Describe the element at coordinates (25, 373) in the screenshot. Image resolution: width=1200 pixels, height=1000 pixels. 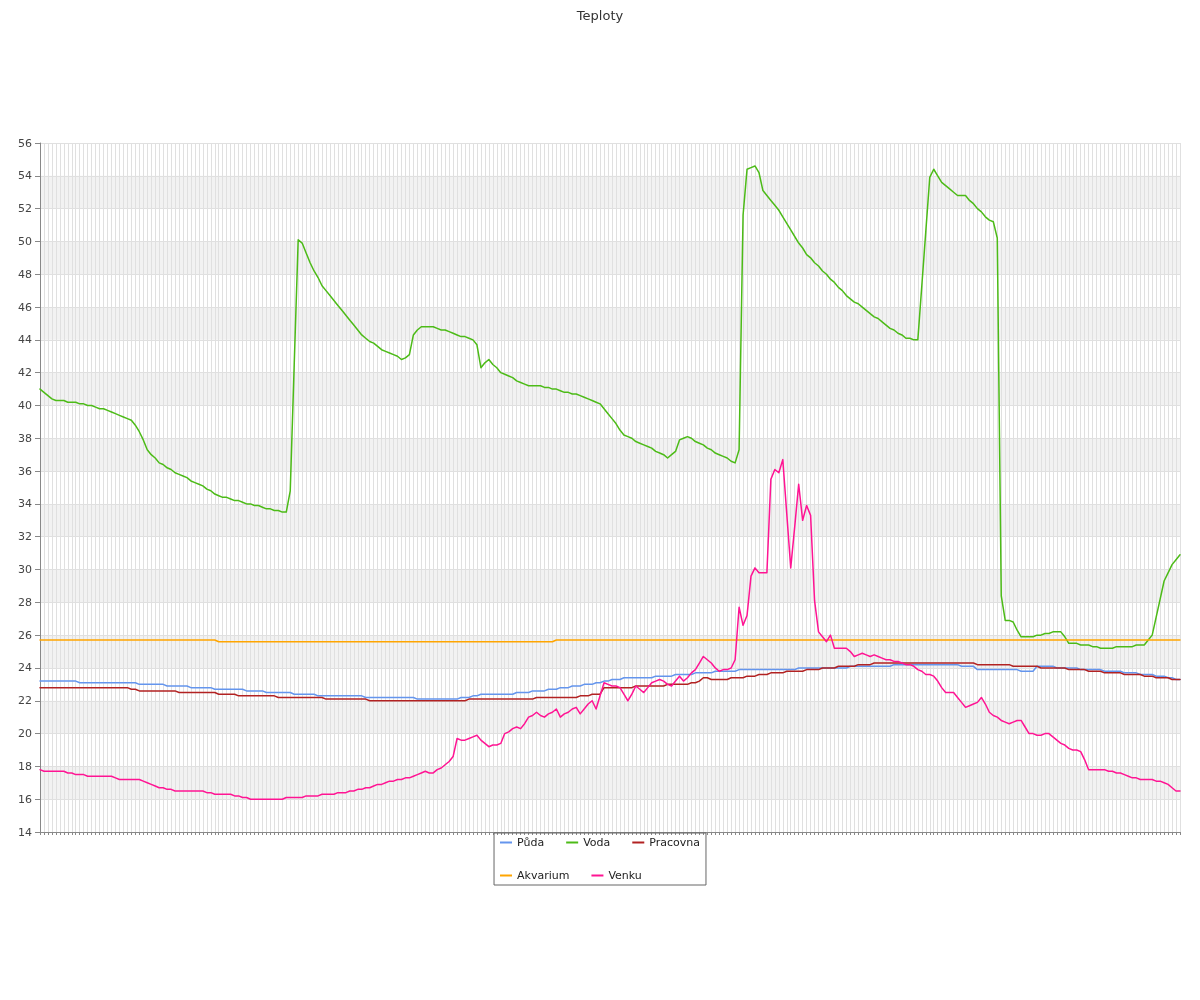
I see `y-tick-label: 42` at that location.